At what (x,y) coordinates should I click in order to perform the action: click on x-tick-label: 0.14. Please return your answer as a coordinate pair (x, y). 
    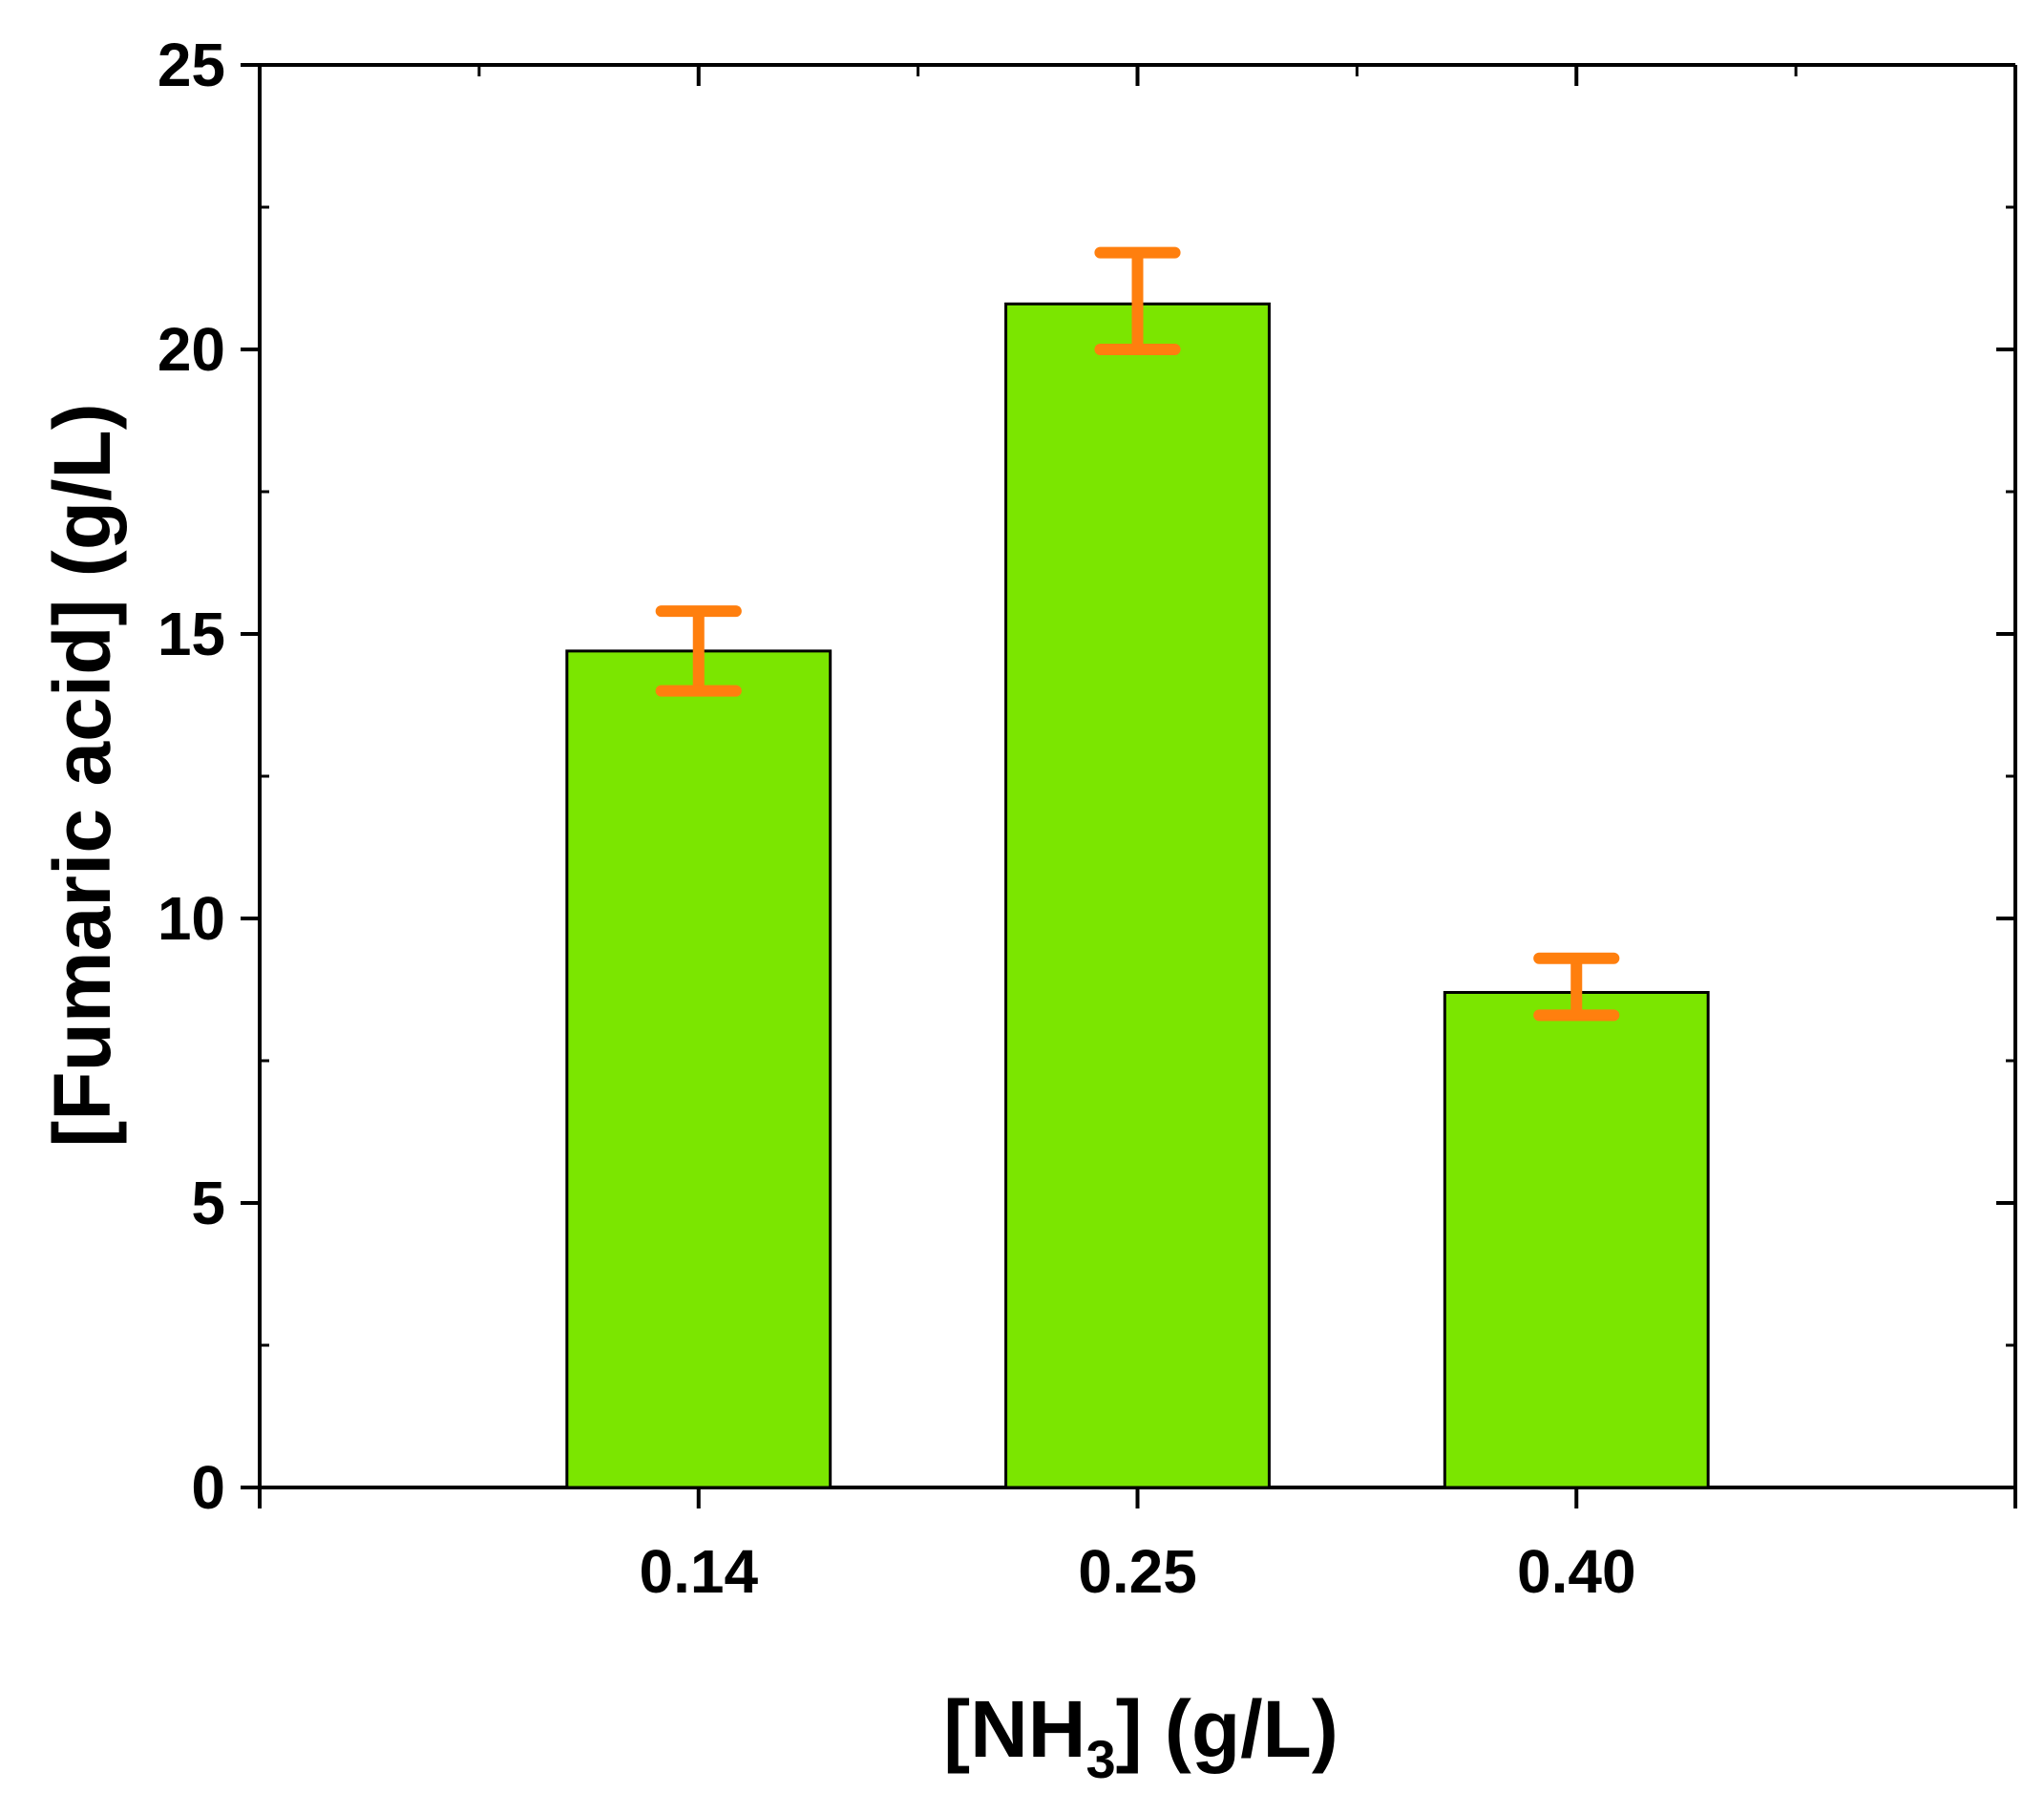
    Looking at the image, I should click on (698, 1571).